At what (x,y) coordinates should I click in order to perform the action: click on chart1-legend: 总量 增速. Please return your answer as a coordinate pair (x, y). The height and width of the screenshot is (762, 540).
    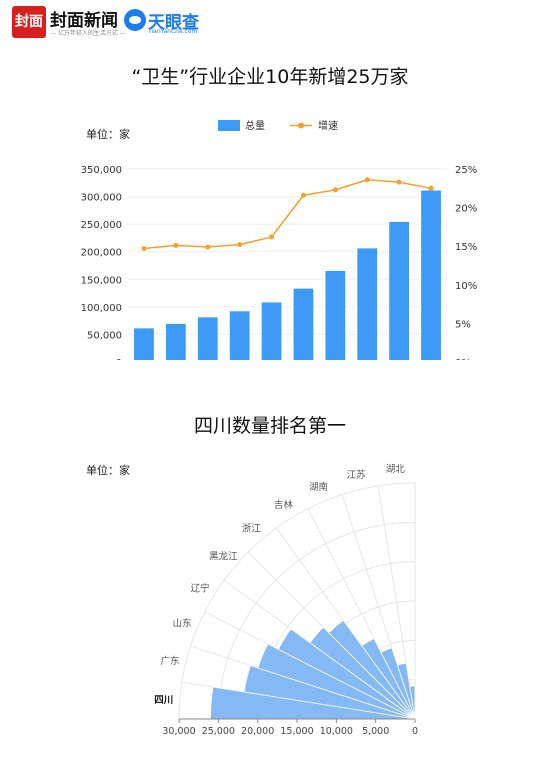
    Looking at the image, I should click on (278, 125).